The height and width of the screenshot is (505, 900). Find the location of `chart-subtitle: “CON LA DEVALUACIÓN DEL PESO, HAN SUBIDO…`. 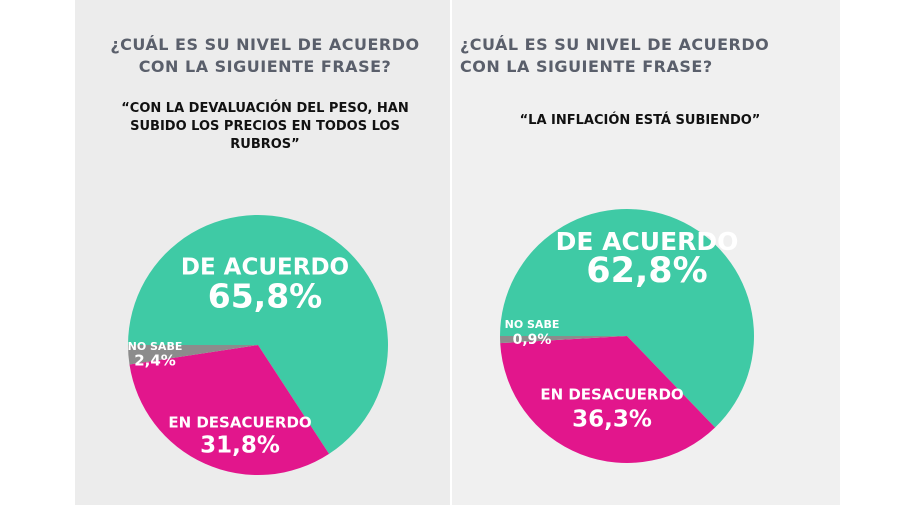

chart-subtitle: “CON LA DEVALUACIÓN DEL PESO, HAN SUBIDO… is located at coordinates (265, 126).